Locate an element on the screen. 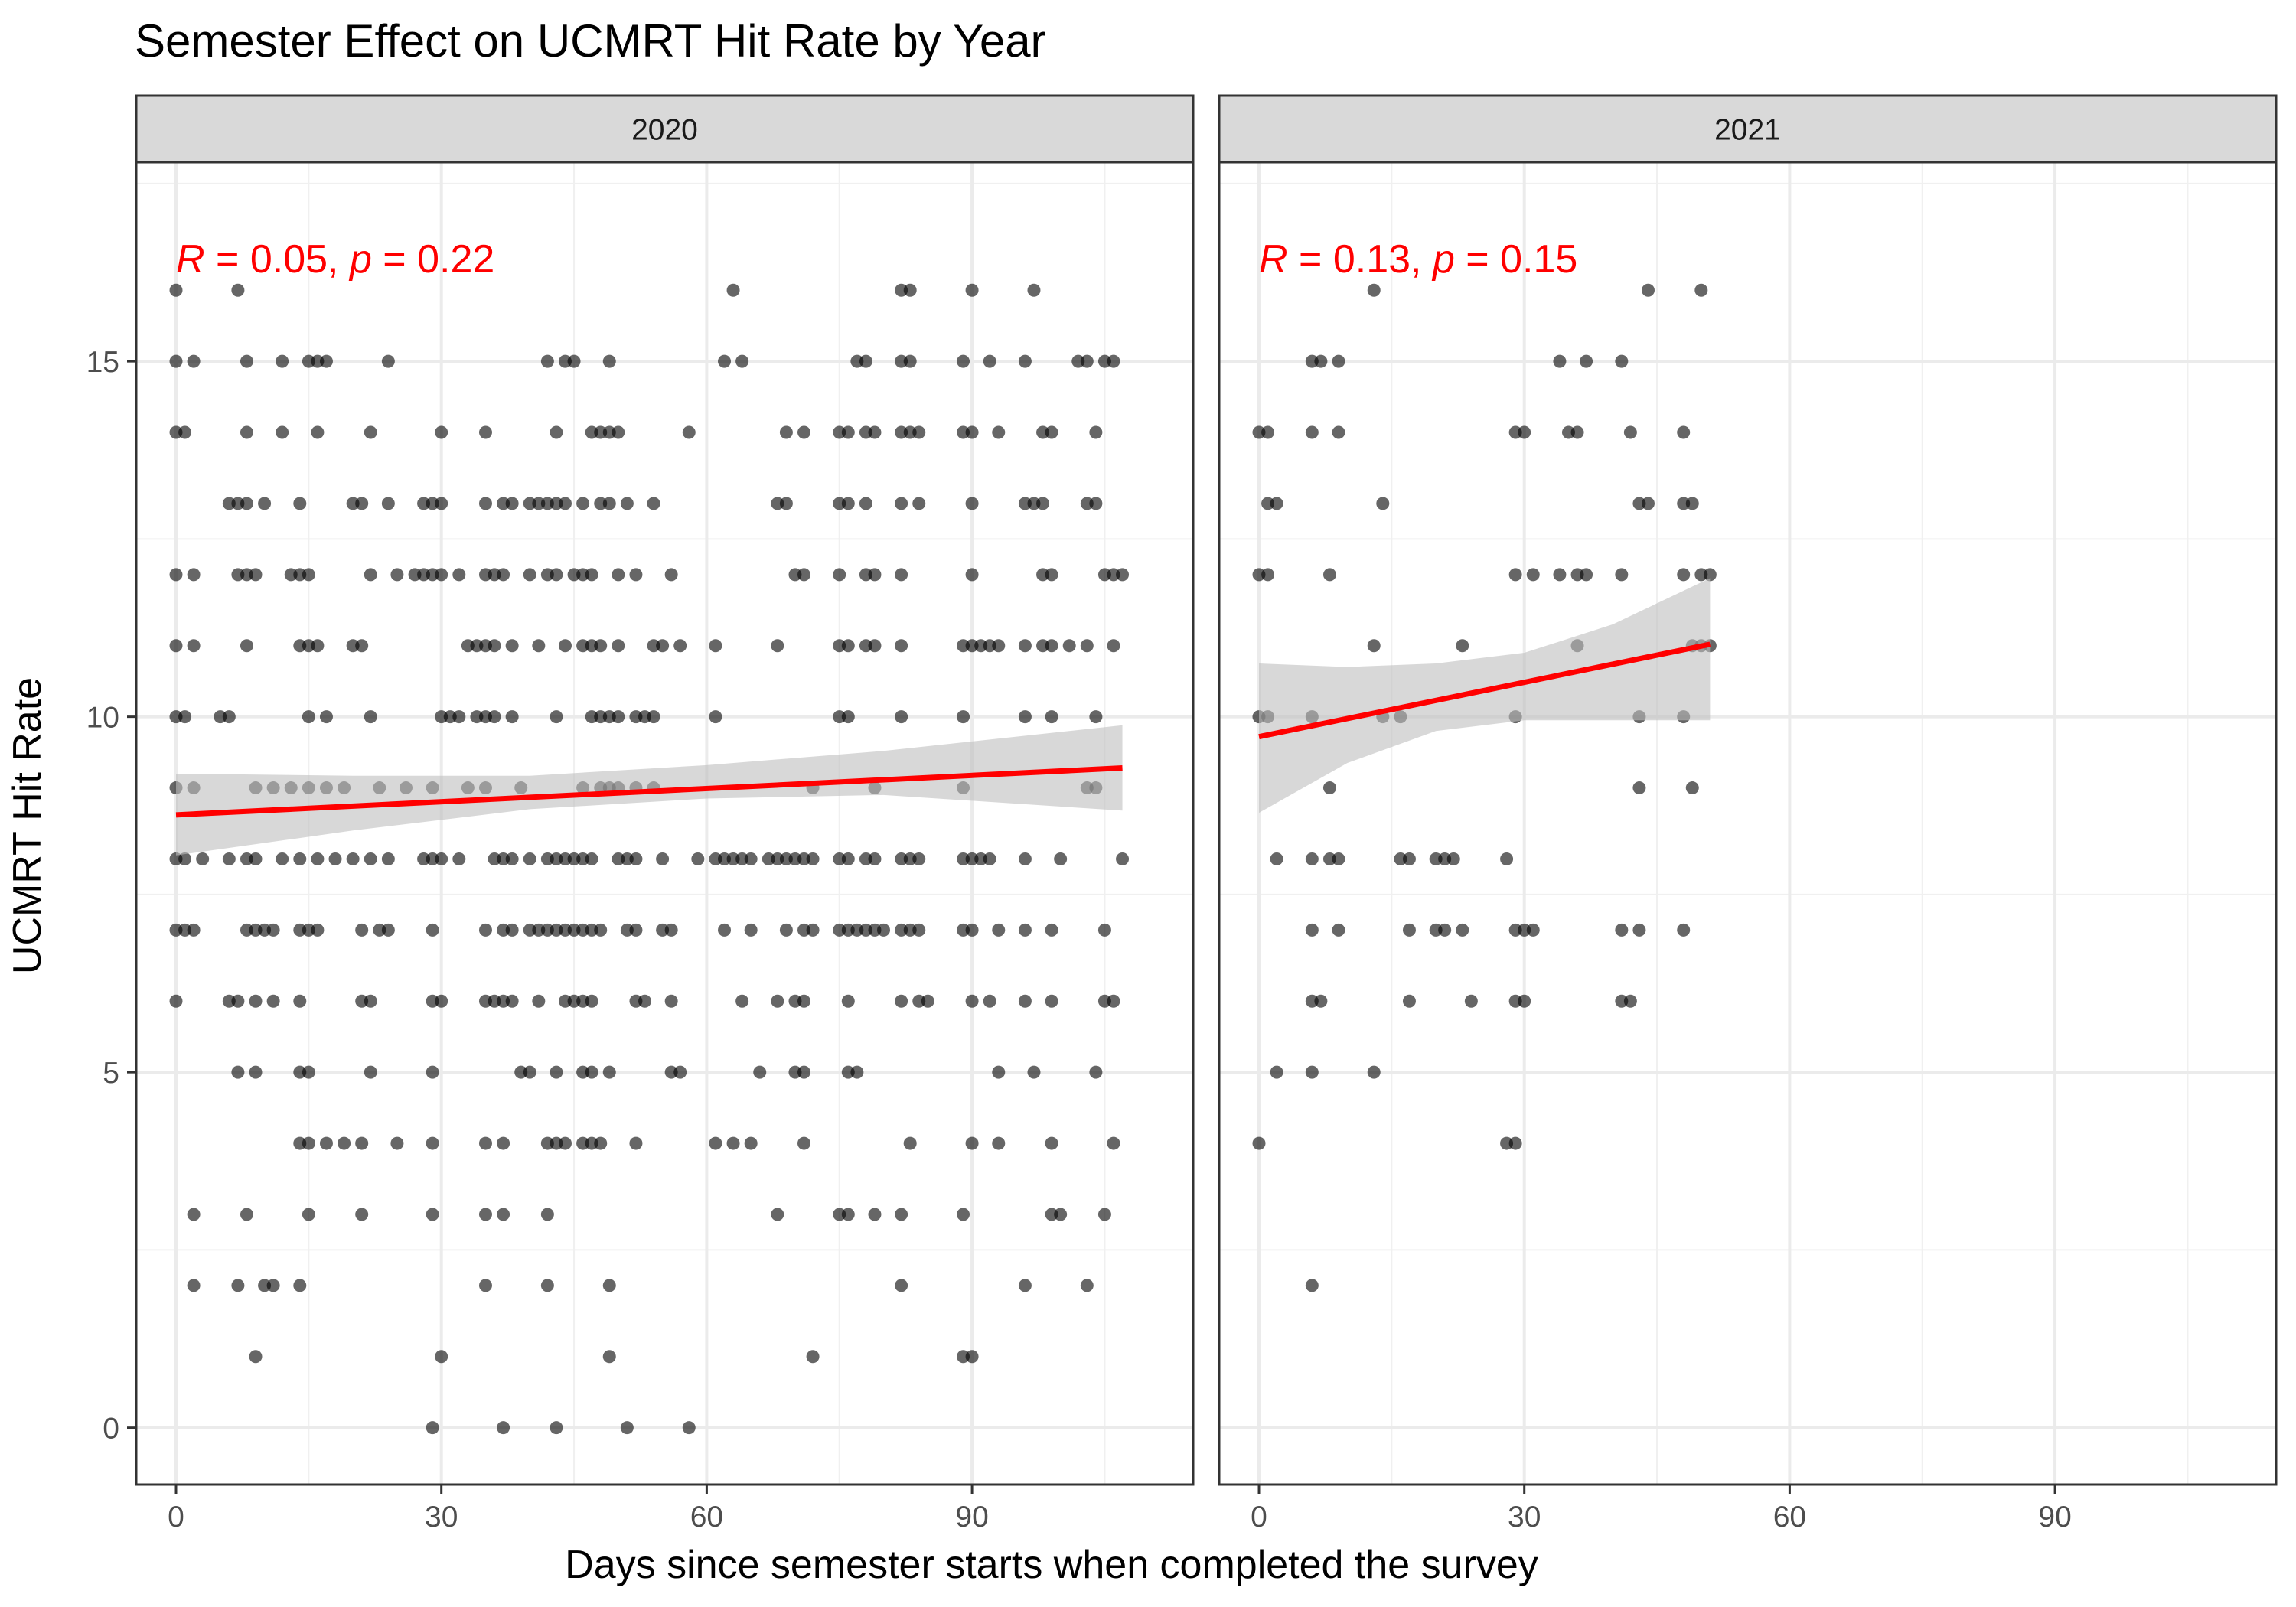 This screenshot has height=1607, width=2296. x-tick-label: 90 is located at coordinates (2054, 1517).